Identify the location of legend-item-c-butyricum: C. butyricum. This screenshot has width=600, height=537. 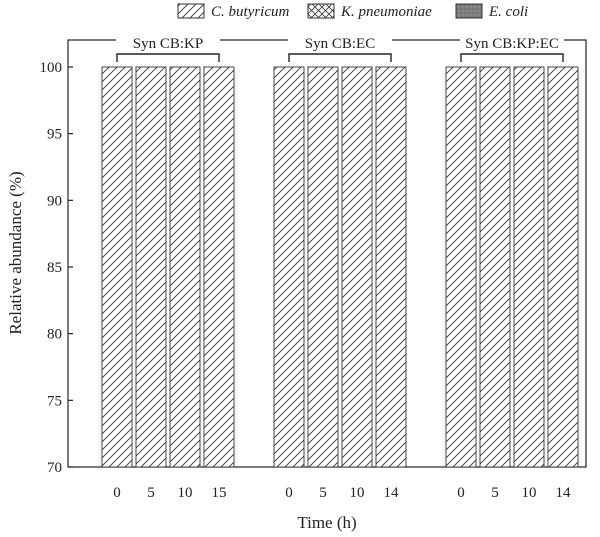
(233, 11).